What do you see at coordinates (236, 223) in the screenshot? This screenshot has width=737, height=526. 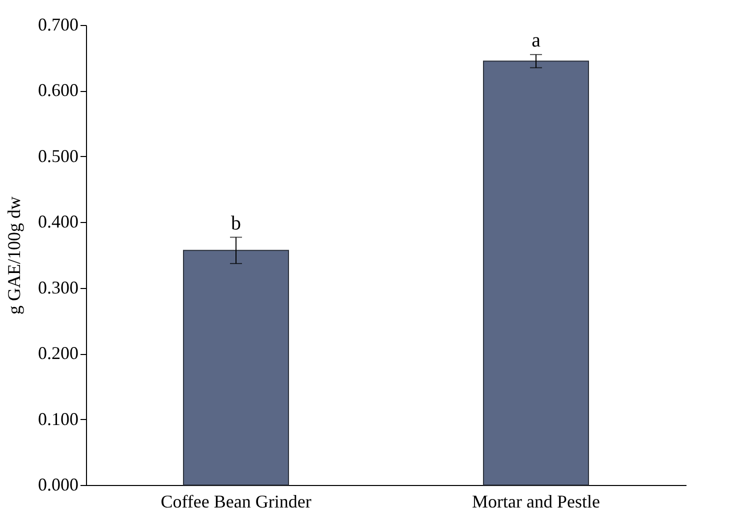 I see `annotation: b` at bounding box center [236, 223].